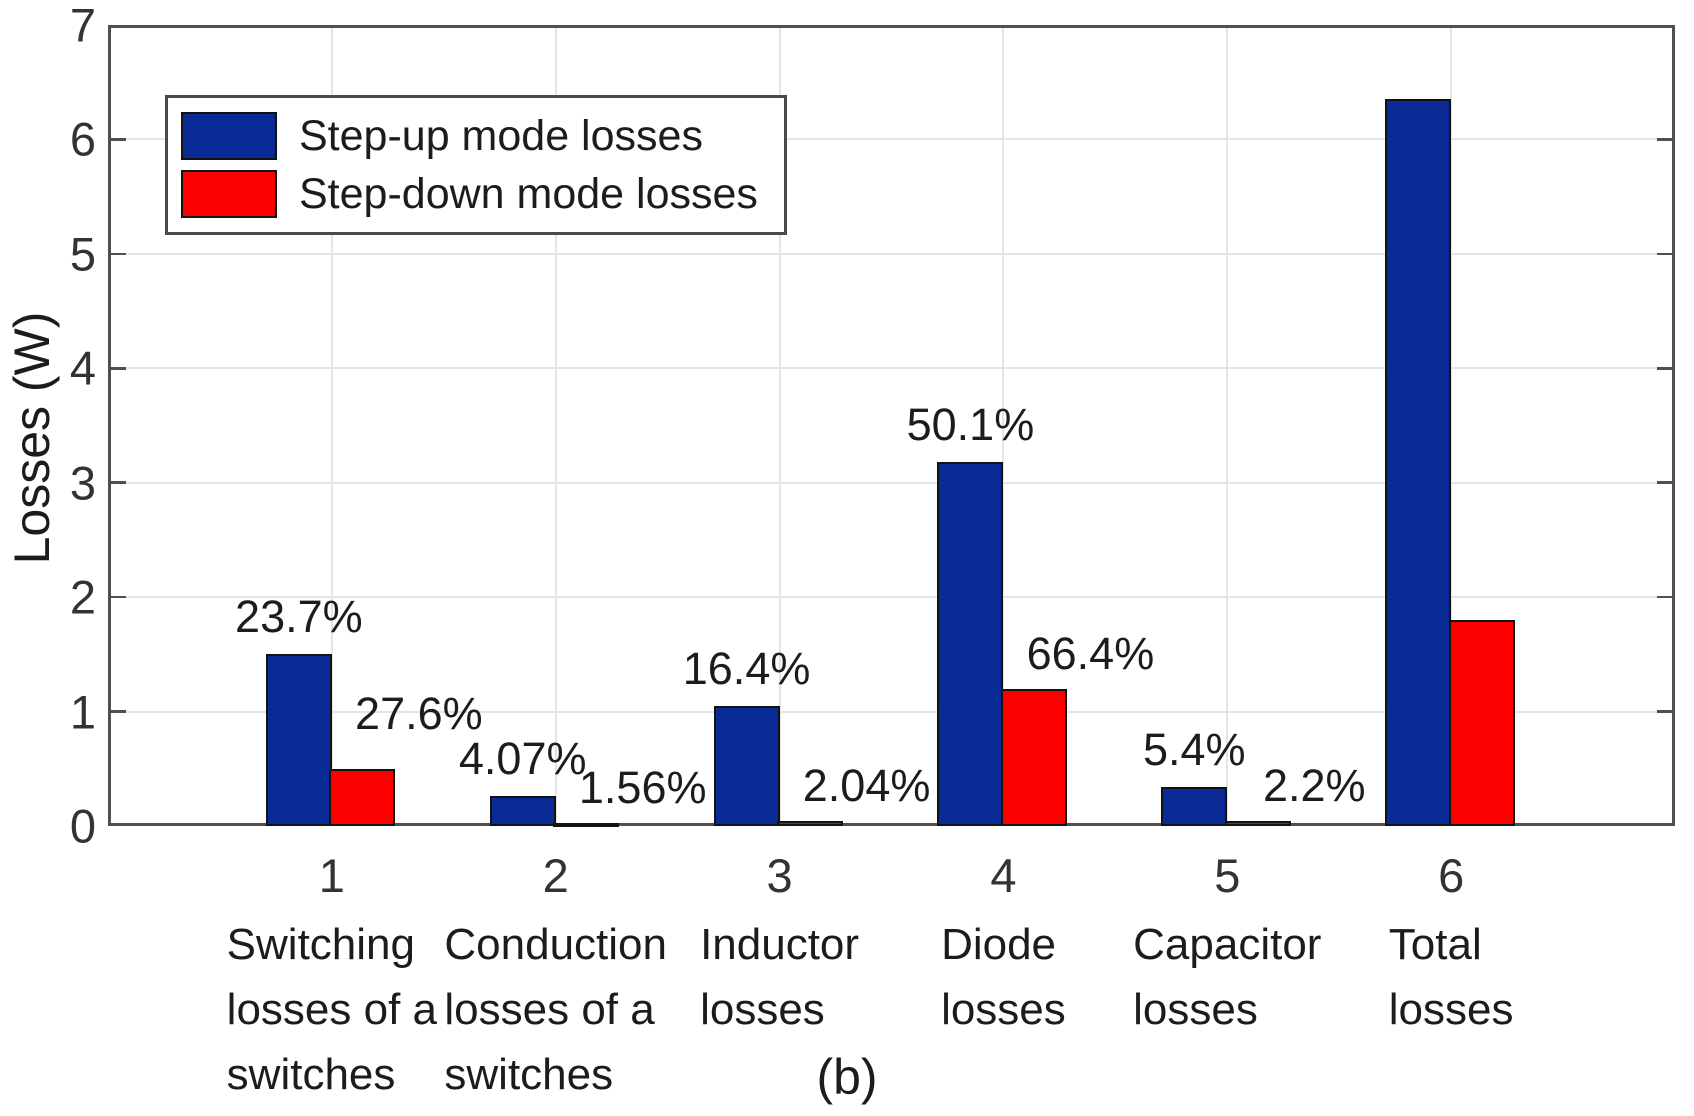 The width and height of the screenshot is (1694, 1116). What do you see at coordinates (1418, 462) in the screenshot?
I see `bar-stepup-group6` at bounding box center [1418, 462].